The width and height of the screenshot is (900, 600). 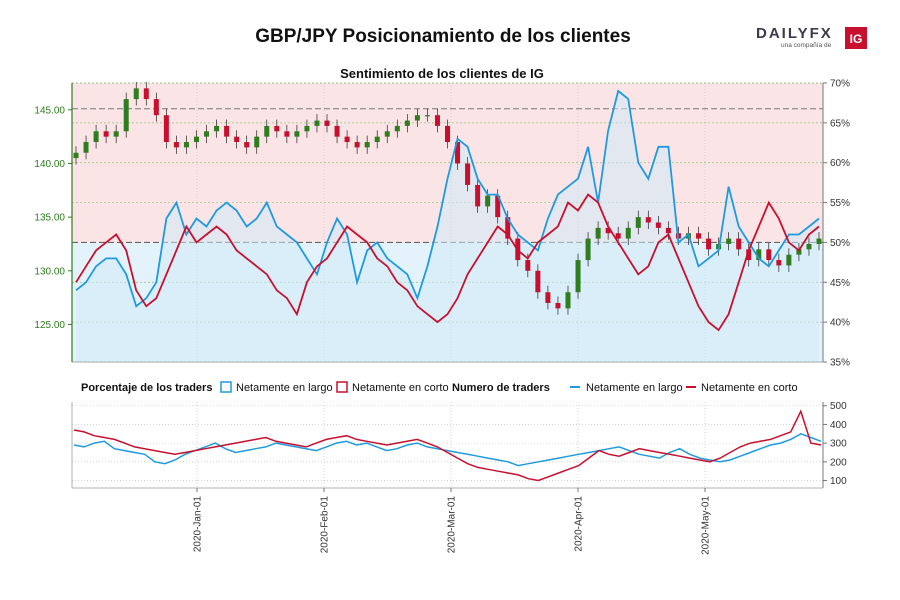 I want to click on left-tick-label: 135.00, so click(x=49, y=218).